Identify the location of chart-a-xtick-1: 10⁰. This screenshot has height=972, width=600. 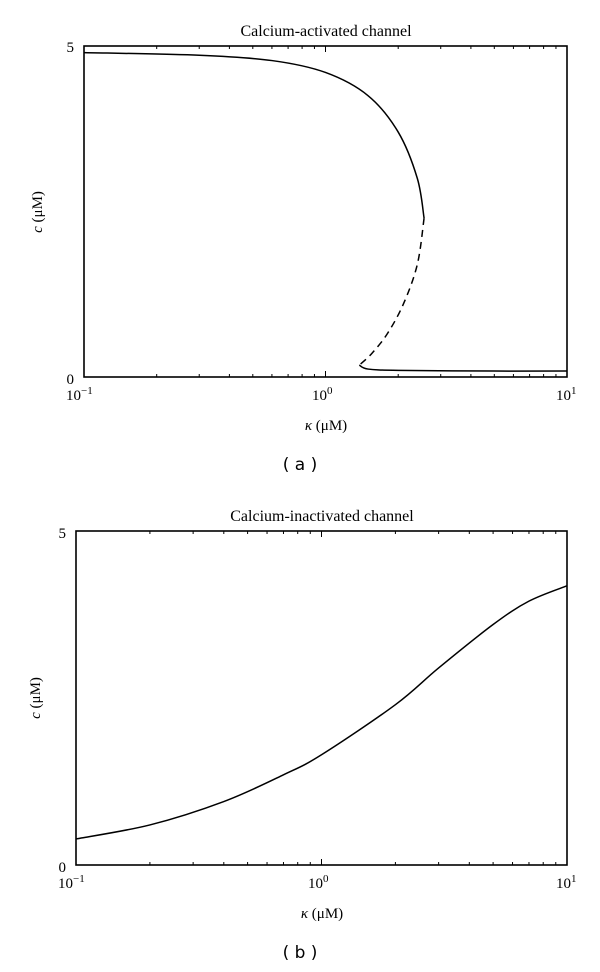
(322, 394).